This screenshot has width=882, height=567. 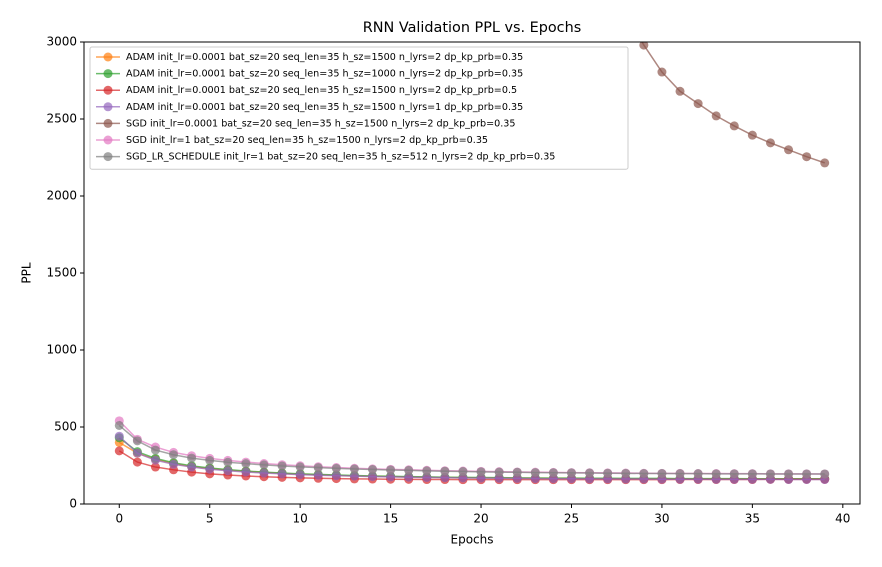 What do you see at coordinates (359, 108) in the screenshot?
I see `legend-box` at bounding box center [359, 108].